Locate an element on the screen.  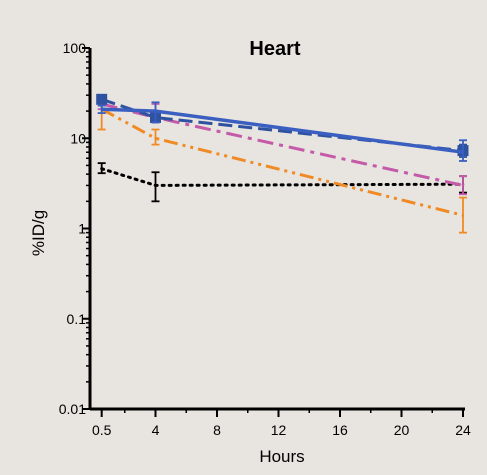
y-tick-label: 100 is located at coordinates (75, 48).